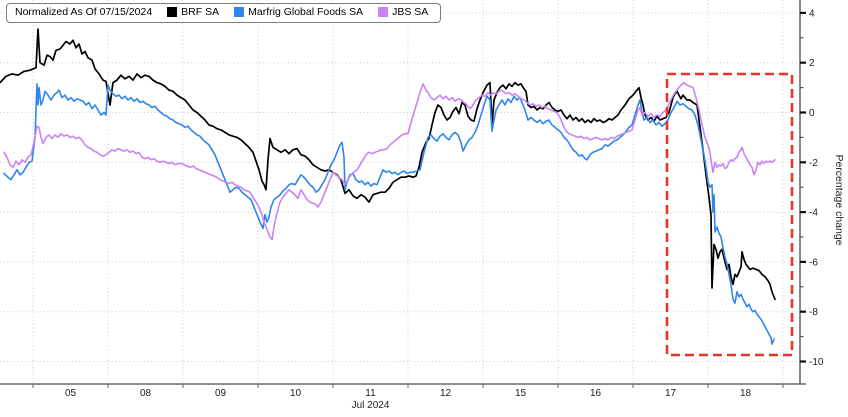 This screenshot has height=417, width=848. What do you see at coordinates (446, 393) in the screenshot?
I see `x-tick-label: 12` at bounding box center [446, 393].